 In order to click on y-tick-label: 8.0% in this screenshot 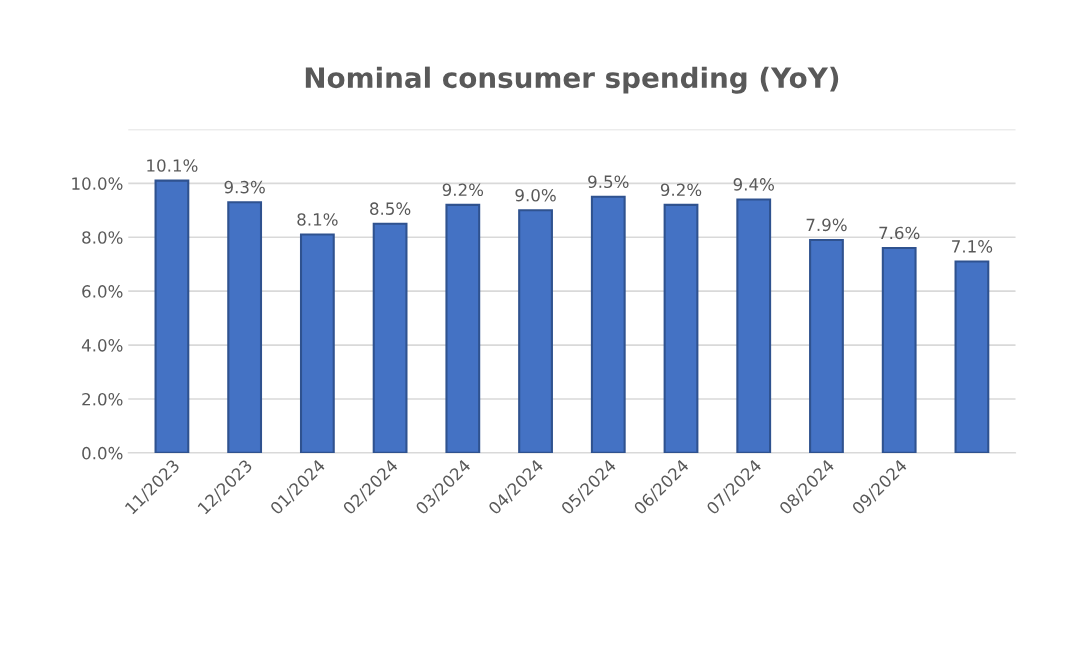, I will do `click(102, 237)`.